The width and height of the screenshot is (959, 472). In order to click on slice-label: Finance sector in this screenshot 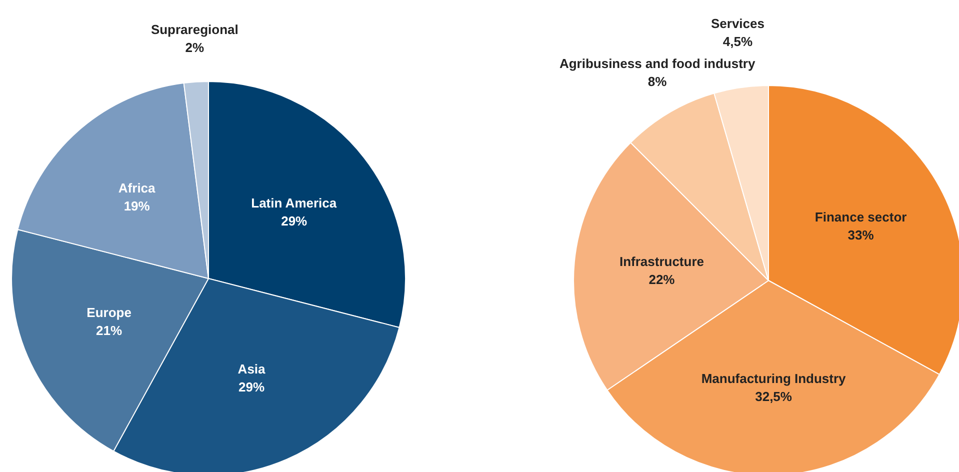, I will do `click(860, 216)`.